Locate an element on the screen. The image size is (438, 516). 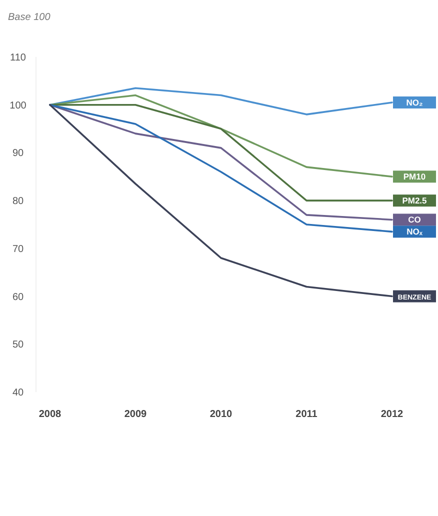
y-tick-label: 40 is located at coordinates (18, 393).